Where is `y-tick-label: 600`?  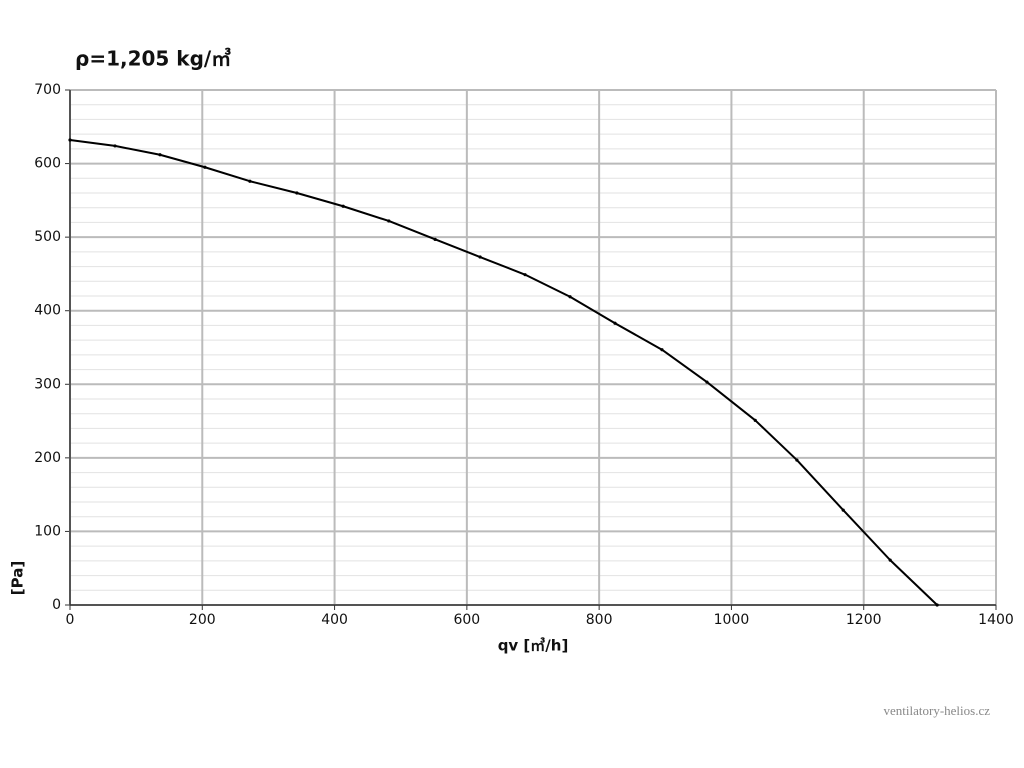 y-tick-label: 600 is located at coordinates (47, 164).